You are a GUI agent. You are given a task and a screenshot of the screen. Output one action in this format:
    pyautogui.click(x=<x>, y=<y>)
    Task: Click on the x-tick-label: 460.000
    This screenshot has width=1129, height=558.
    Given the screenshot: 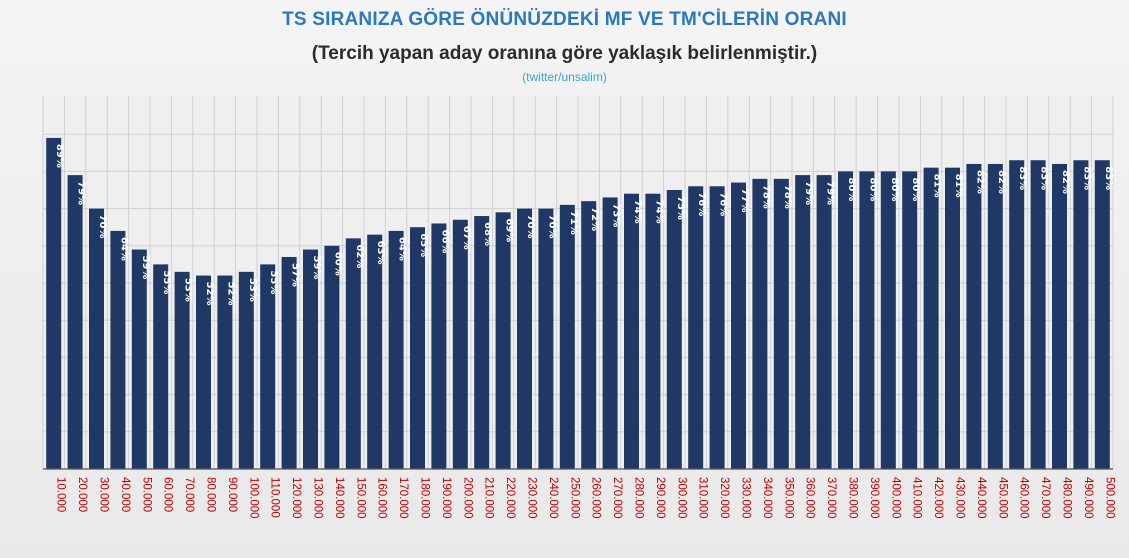 What is the action you would take?
    pyautogui.click(x=1024, y=498)
    